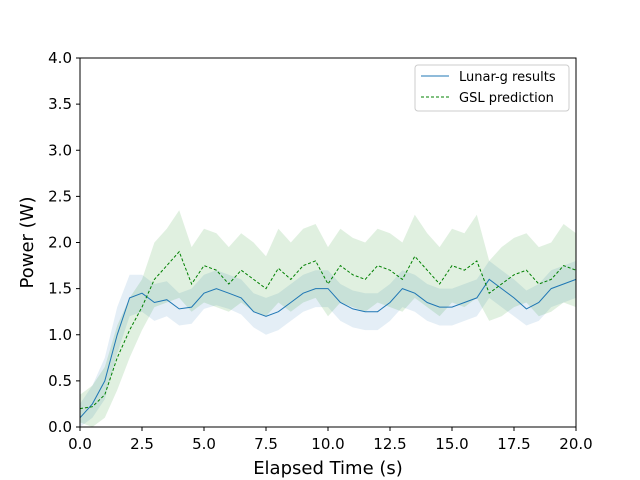 The width and height of the screenshot is (640, 480). Describe the element at coordinates (328, 468) in the screenshot. I see `x-axis-label: Elapsed Time (s)` at that location.